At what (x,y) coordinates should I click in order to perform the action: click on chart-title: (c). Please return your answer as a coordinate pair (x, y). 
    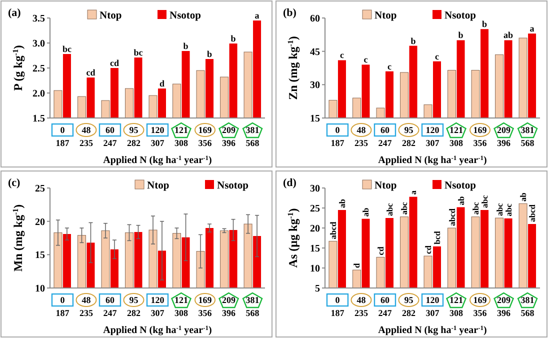
    Looking at the image, I should click on (14, 183).